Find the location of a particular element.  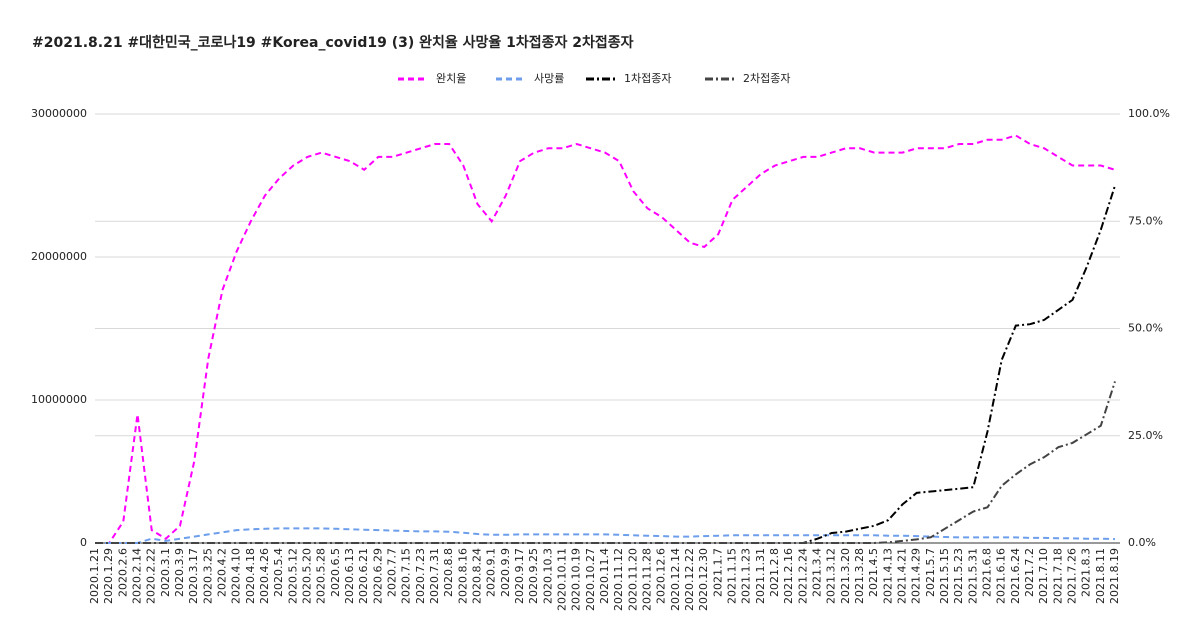

x-tick-label: 2020.6.29 is located at coordinates (377, 576).